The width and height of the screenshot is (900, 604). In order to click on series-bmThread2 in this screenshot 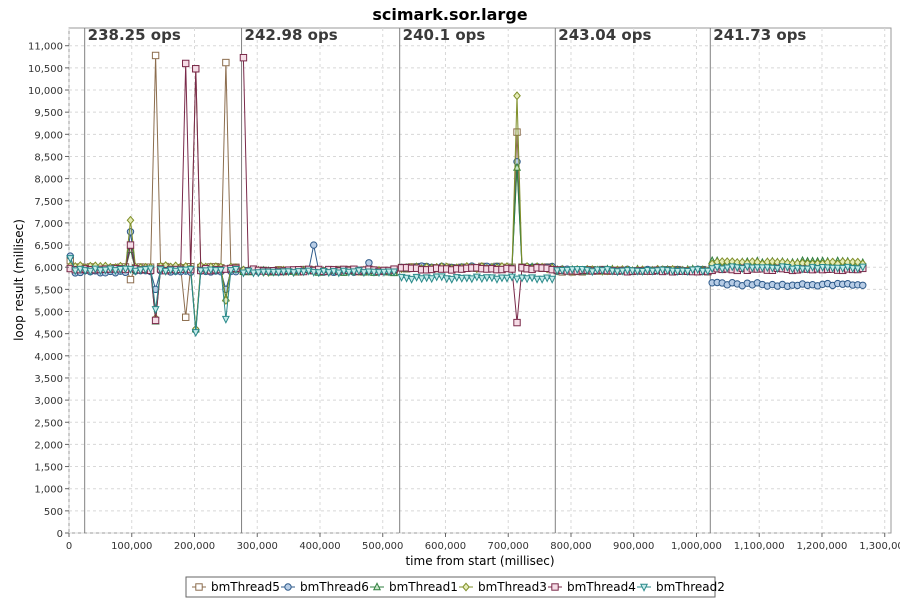, I will do `click(466, 296)`.